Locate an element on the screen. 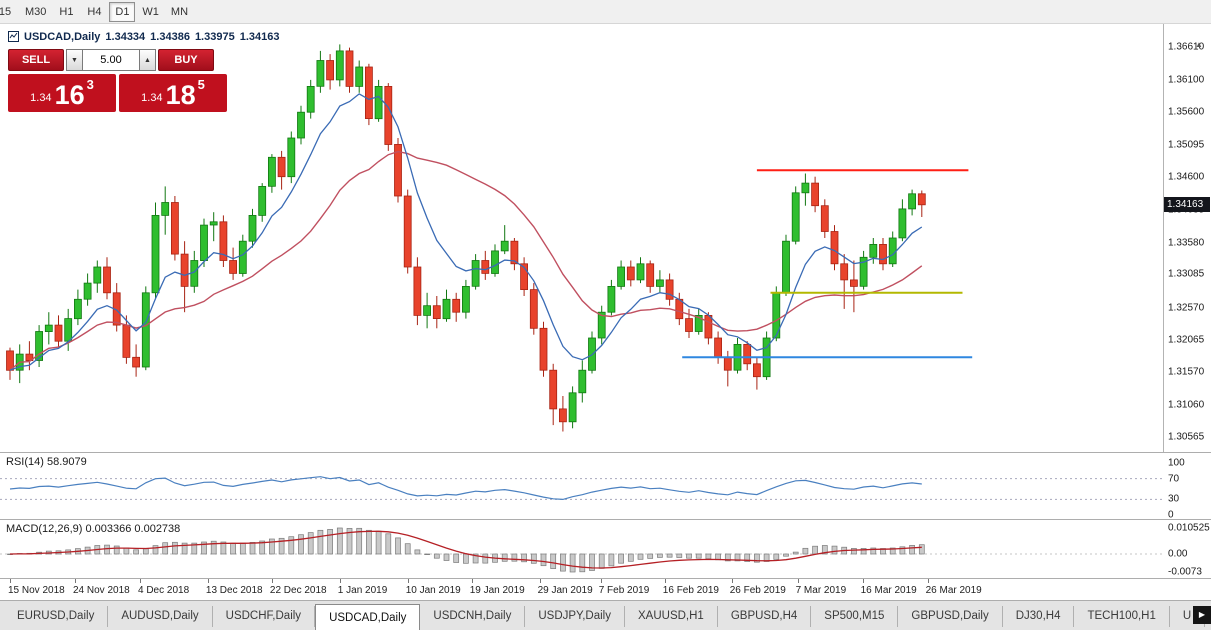 This screenshot has width=1211, height=630. timeframe-button-h4: H4 is located at coordinates (94, 12).